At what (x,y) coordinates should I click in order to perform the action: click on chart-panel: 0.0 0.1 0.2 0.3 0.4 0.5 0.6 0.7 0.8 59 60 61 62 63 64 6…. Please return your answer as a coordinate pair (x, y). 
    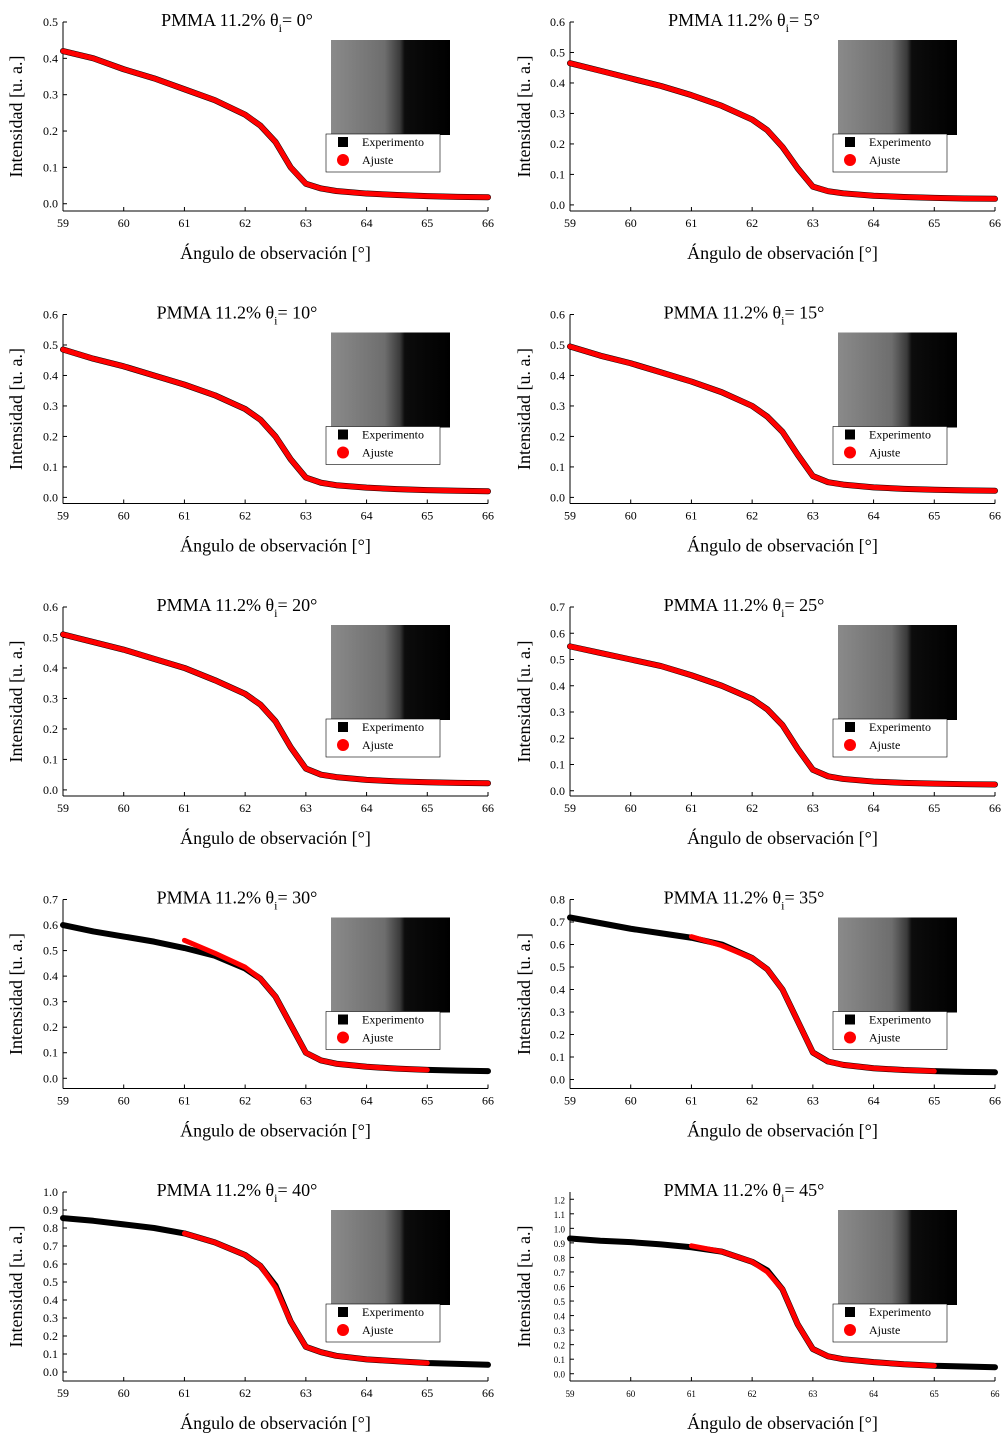
    Looking at the image, I should click on (757, 1014).